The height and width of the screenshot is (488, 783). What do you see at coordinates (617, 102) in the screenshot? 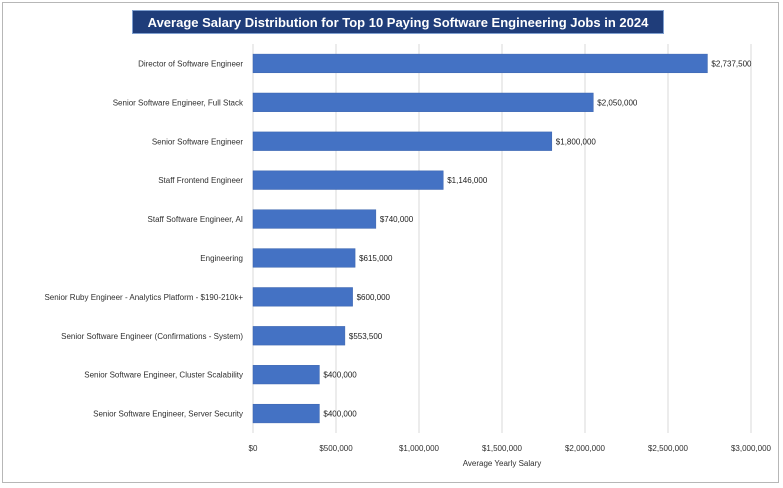
I see `data-label: $2,050,000` at bounding box center [617, 102].